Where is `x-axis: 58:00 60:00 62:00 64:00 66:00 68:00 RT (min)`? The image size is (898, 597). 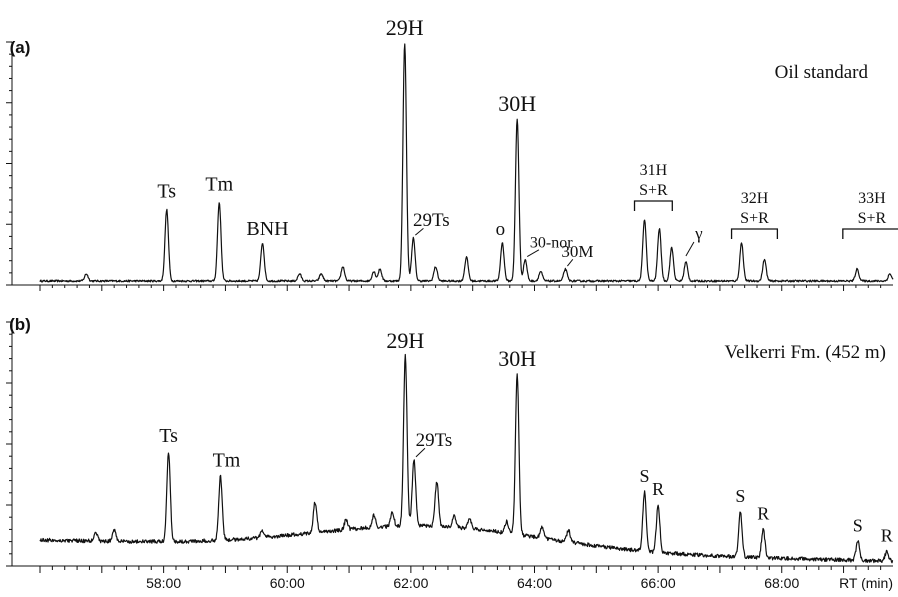 x-axis: 58:00 60:00 62:00 64:00 66:00 68:00 RT (min) is located at coordinates (452, 578).